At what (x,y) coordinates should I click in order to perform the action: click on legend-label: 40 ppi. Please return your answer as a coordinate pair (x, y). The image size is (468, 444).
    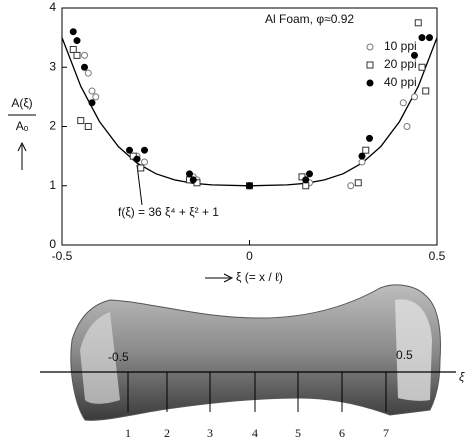
    Looking at the image, I should click on (400, 82).